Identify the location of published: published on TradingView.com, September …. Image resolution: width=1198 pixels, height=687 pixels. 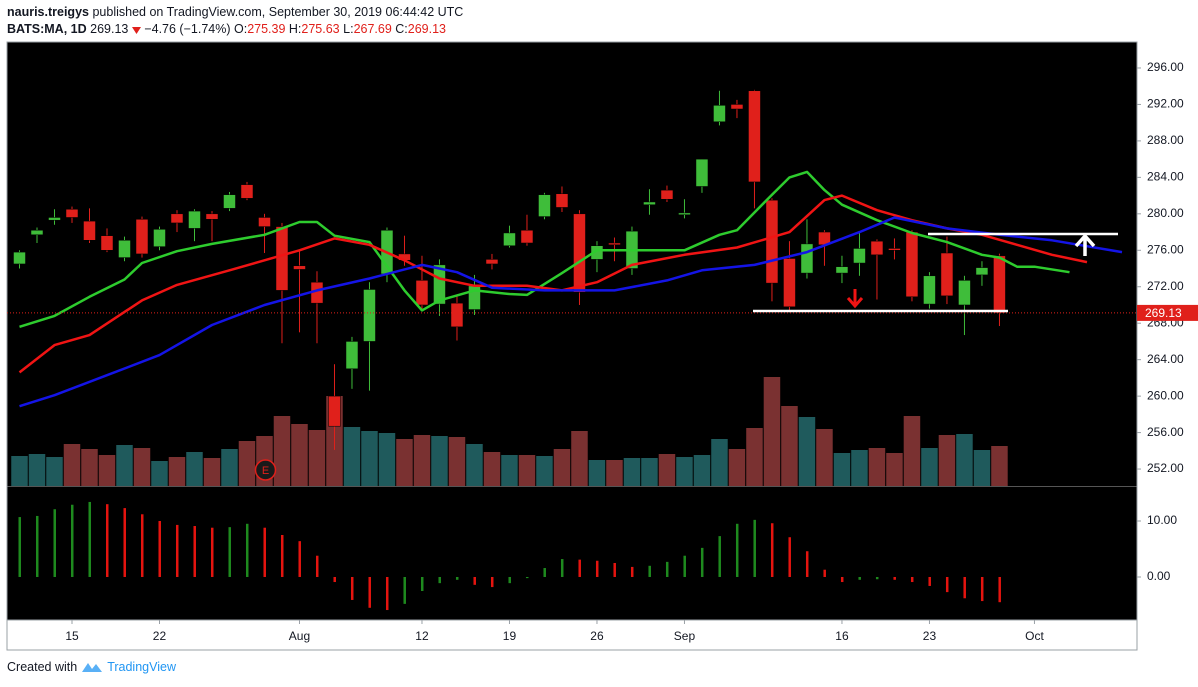
(278, 12).